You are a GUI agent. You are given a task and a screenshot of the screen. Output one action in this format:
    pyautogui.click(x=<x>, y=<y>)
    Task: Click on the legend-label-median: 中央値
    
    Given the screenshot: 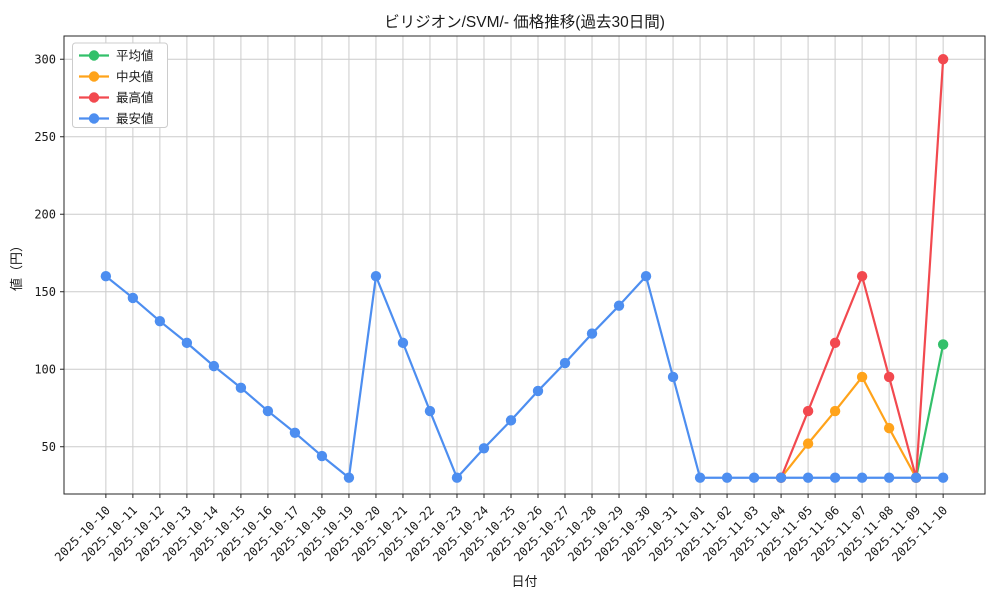 What is the action you would take?
    pyautogui.click(x=135, y=76)
    